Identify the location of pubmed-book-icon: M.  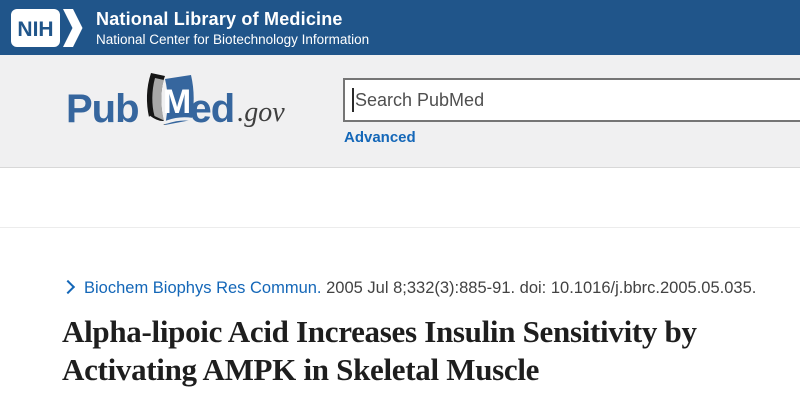
(170, 99).